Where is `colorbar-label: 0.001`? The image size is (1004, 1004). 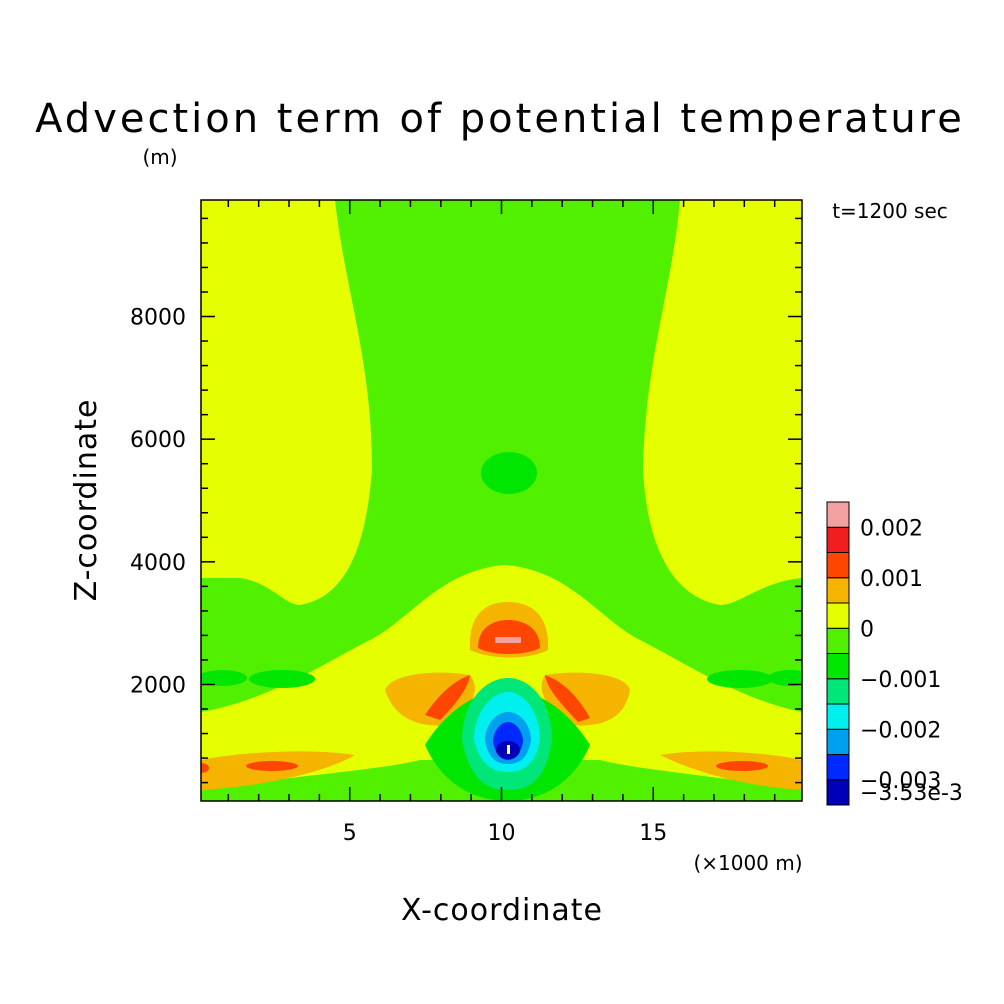
colorbar-label: 0.001 is located at coordinates (891, 579).